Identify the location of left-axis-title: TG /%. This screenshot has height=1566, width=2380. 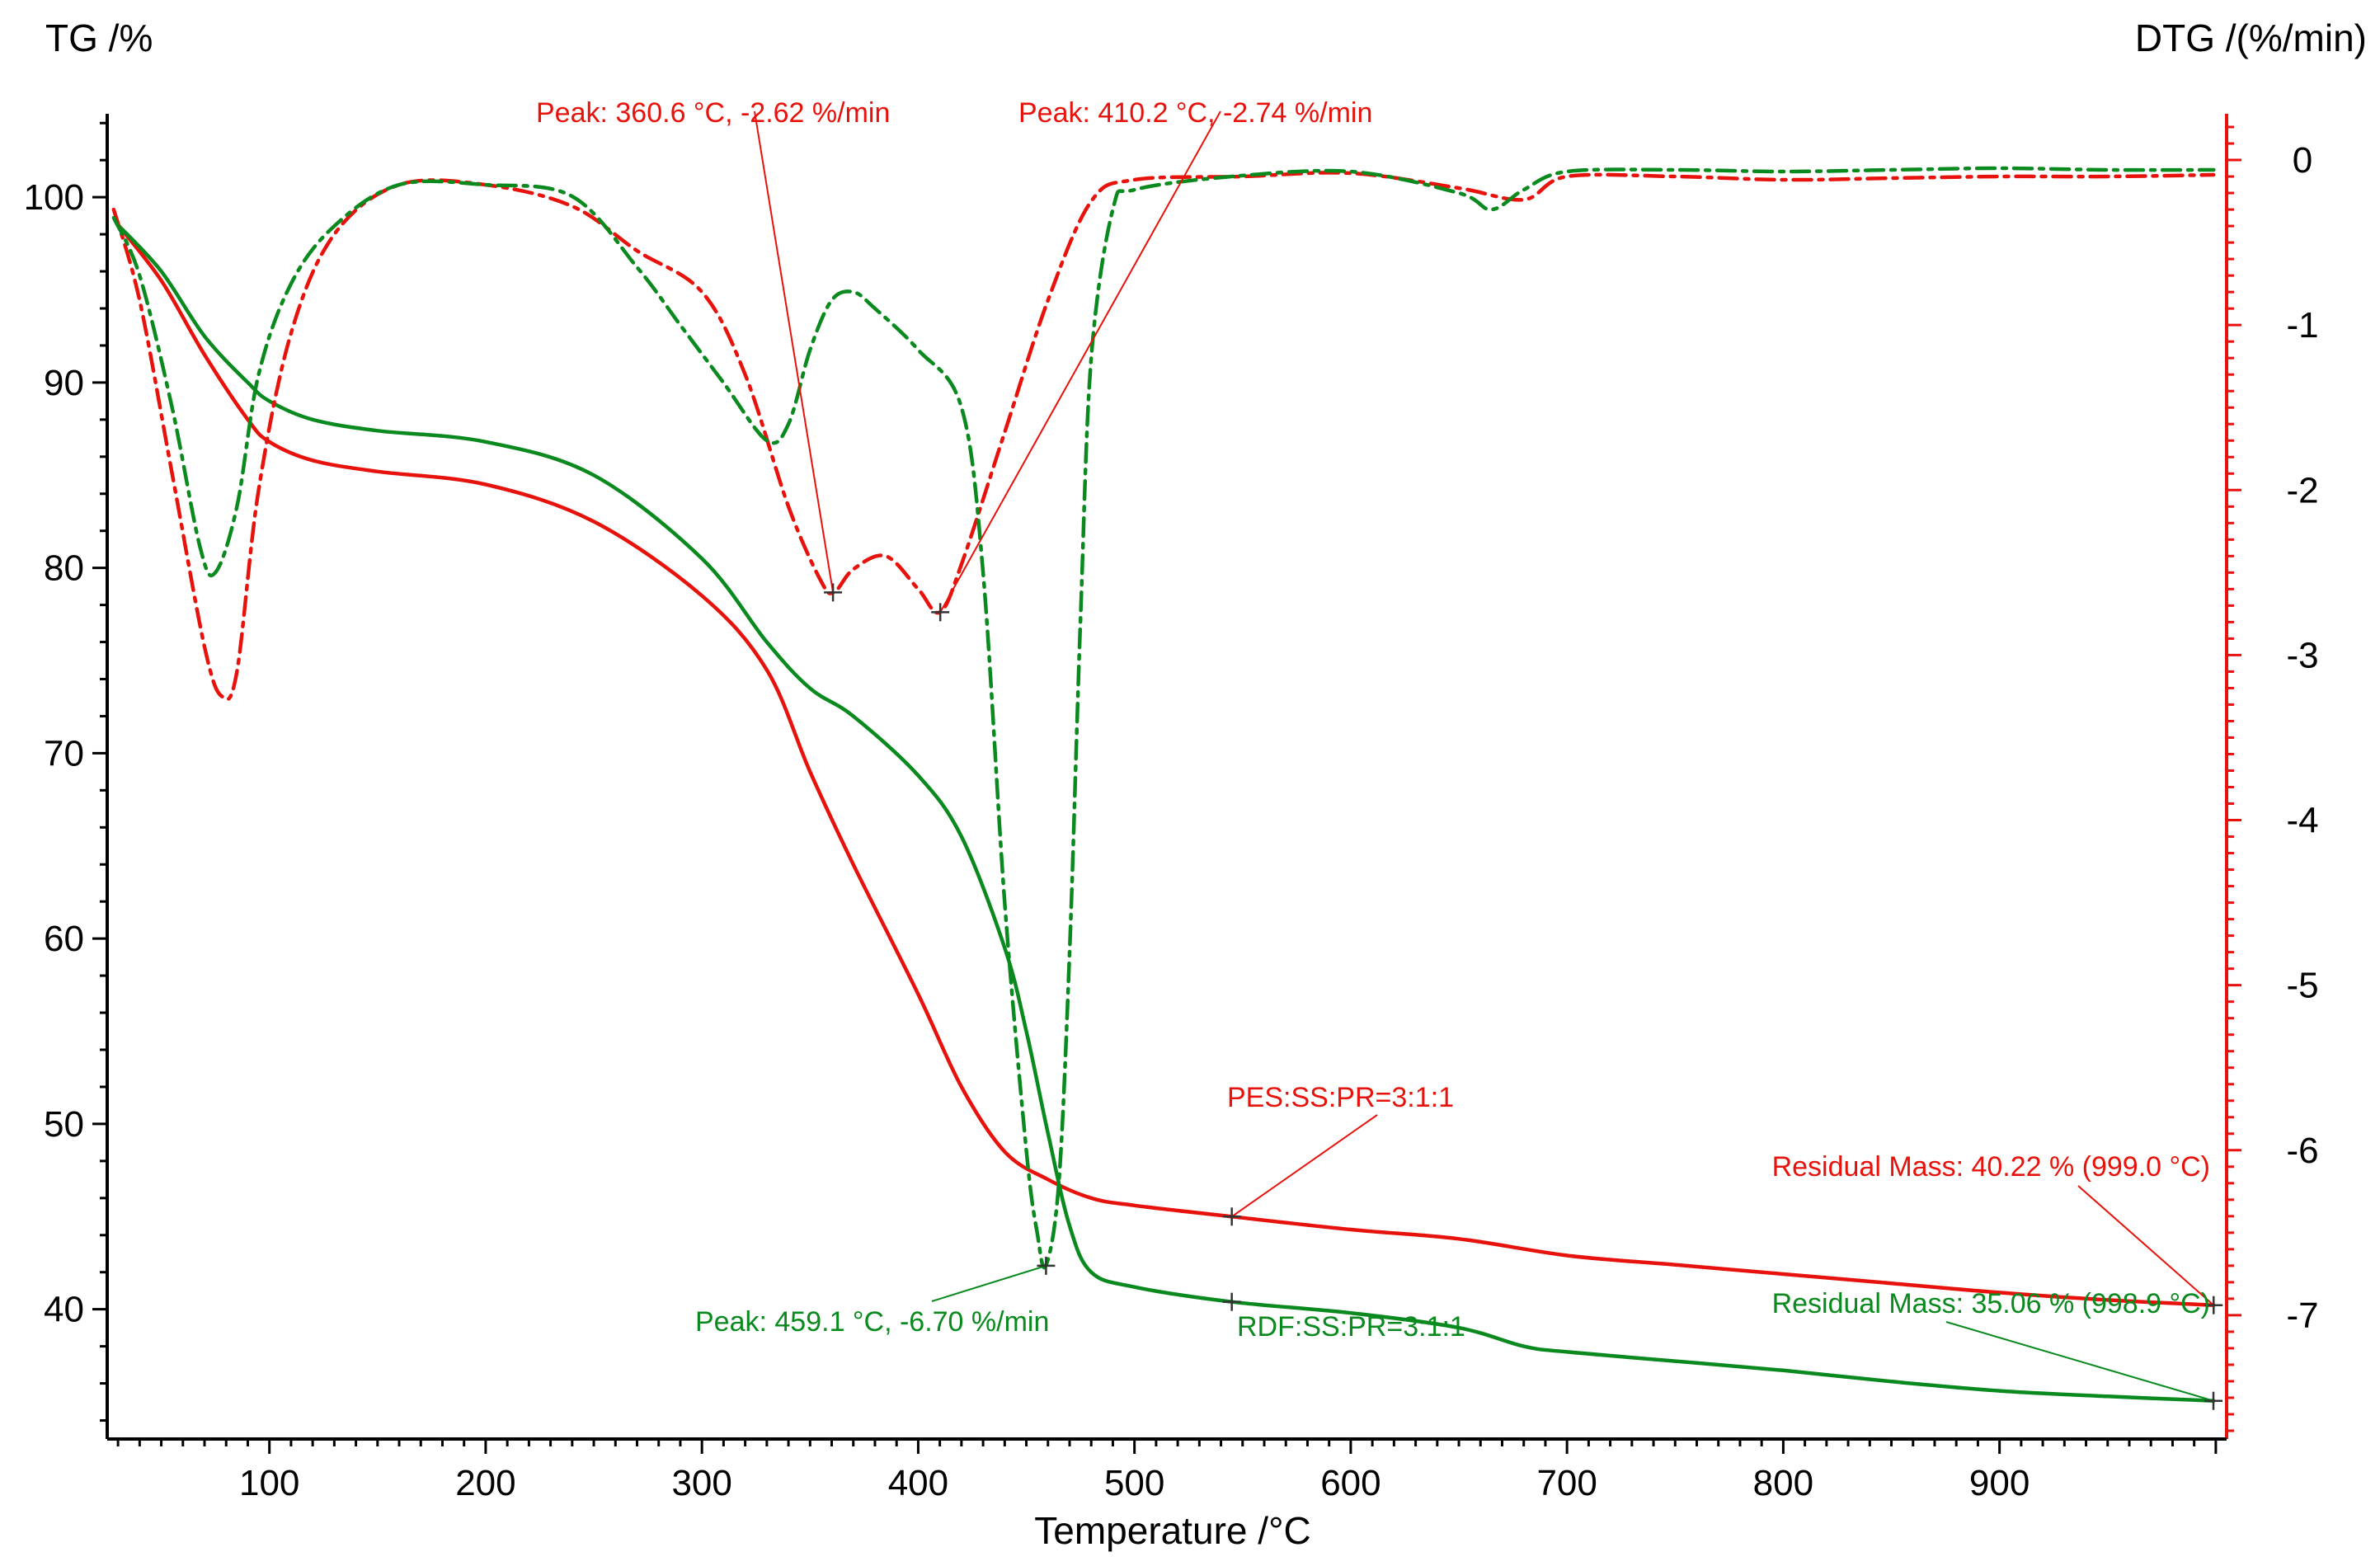
(99, 37).